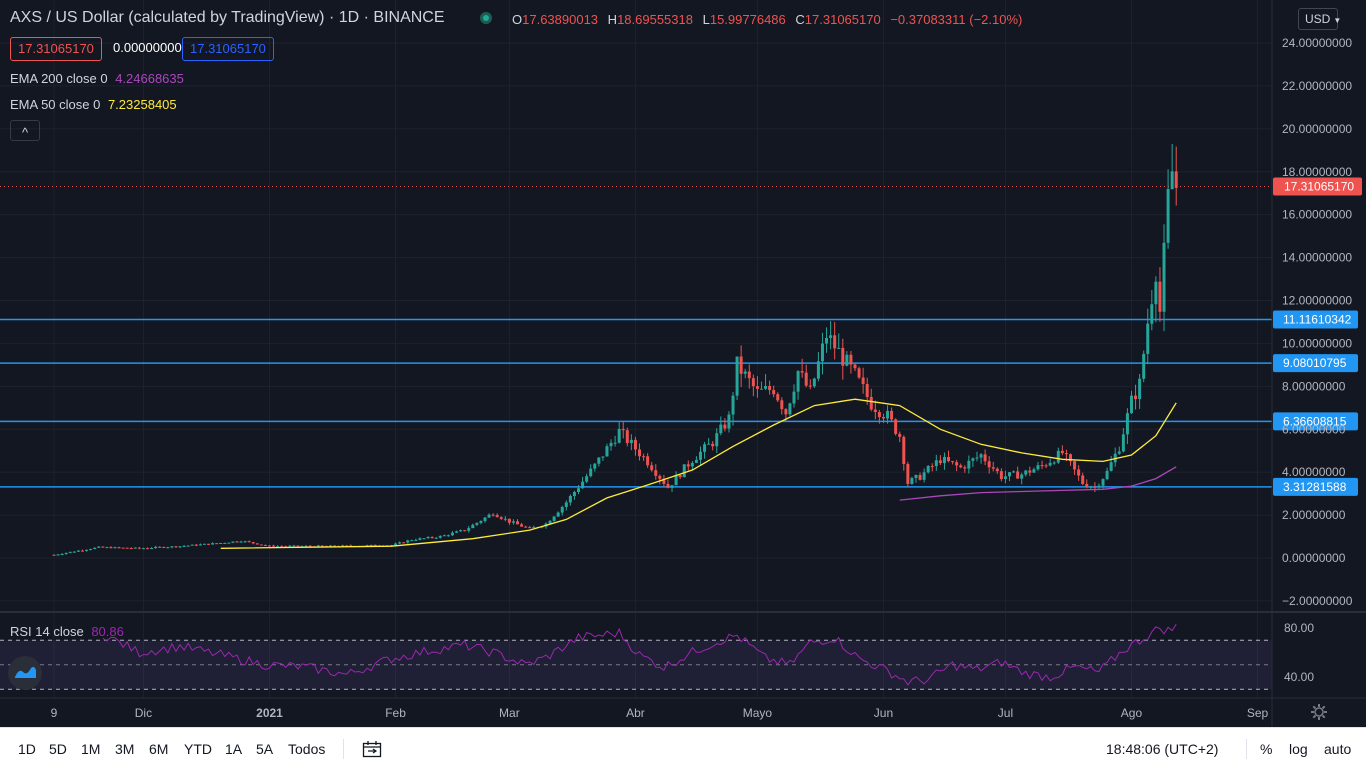 The height and width of the screenshot is (768, 1366). What do you see at coordinates (1298, 749) in the screenshot?
I see `log-toggle: log` at bounding box center [1298, 749].